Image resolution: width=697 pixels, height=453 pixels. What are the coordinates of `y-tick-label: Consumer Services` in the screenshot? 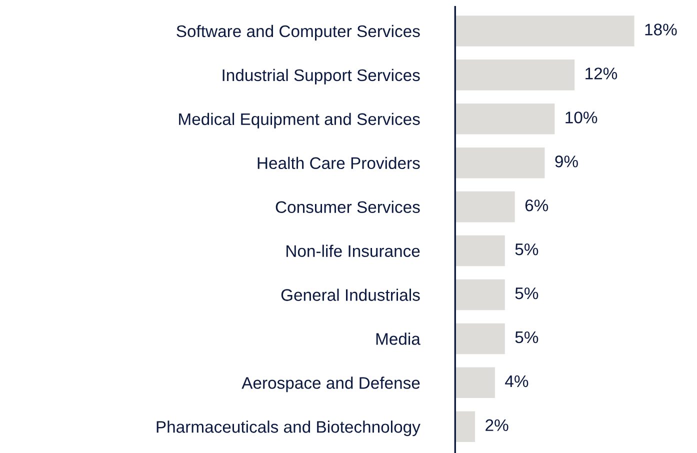 It's located at (348, 207).